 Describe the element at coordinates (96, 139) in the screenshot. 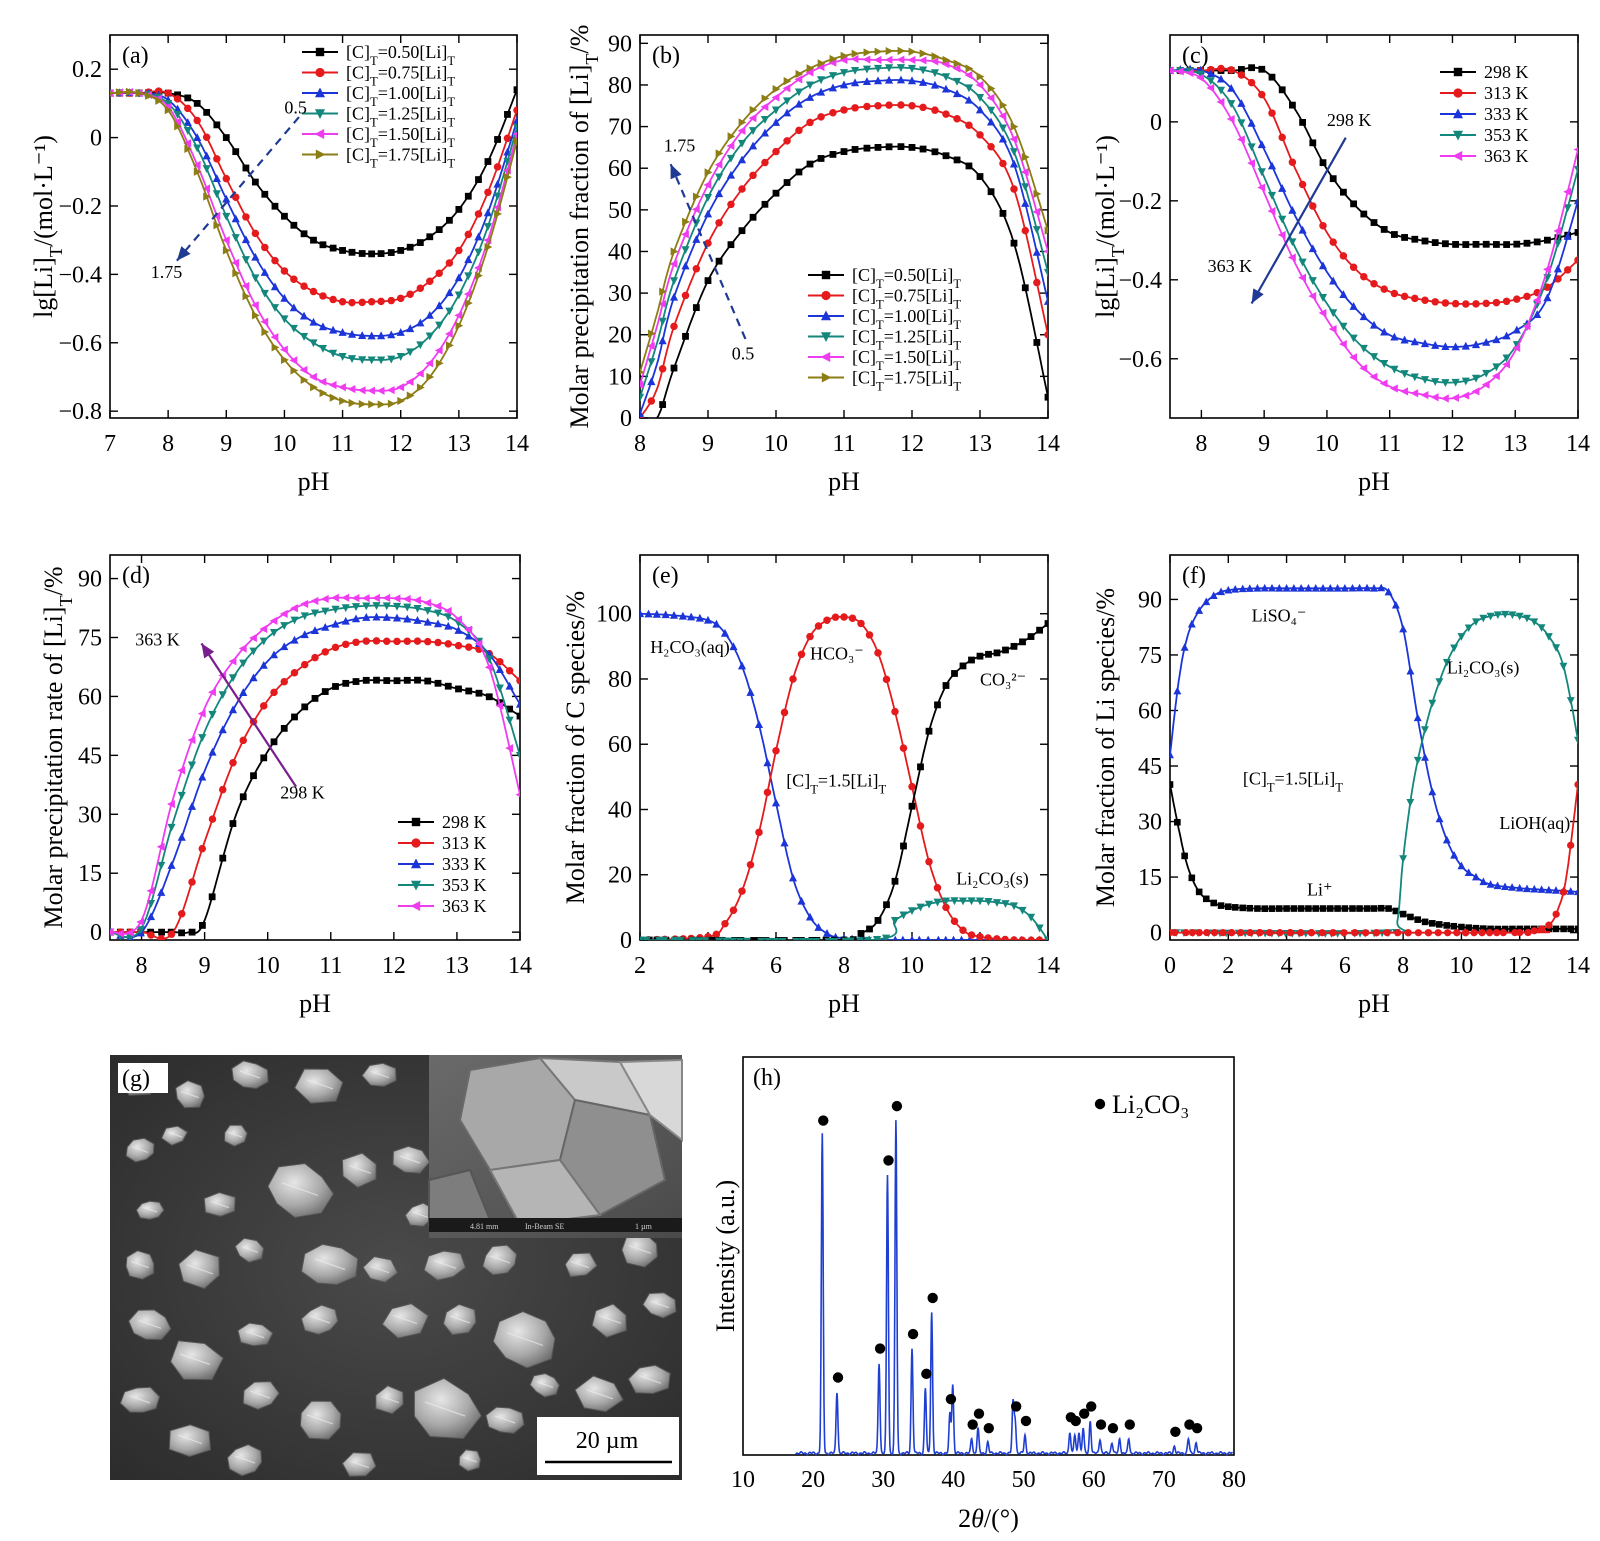

I see `y-tick-label: 0` at that location.